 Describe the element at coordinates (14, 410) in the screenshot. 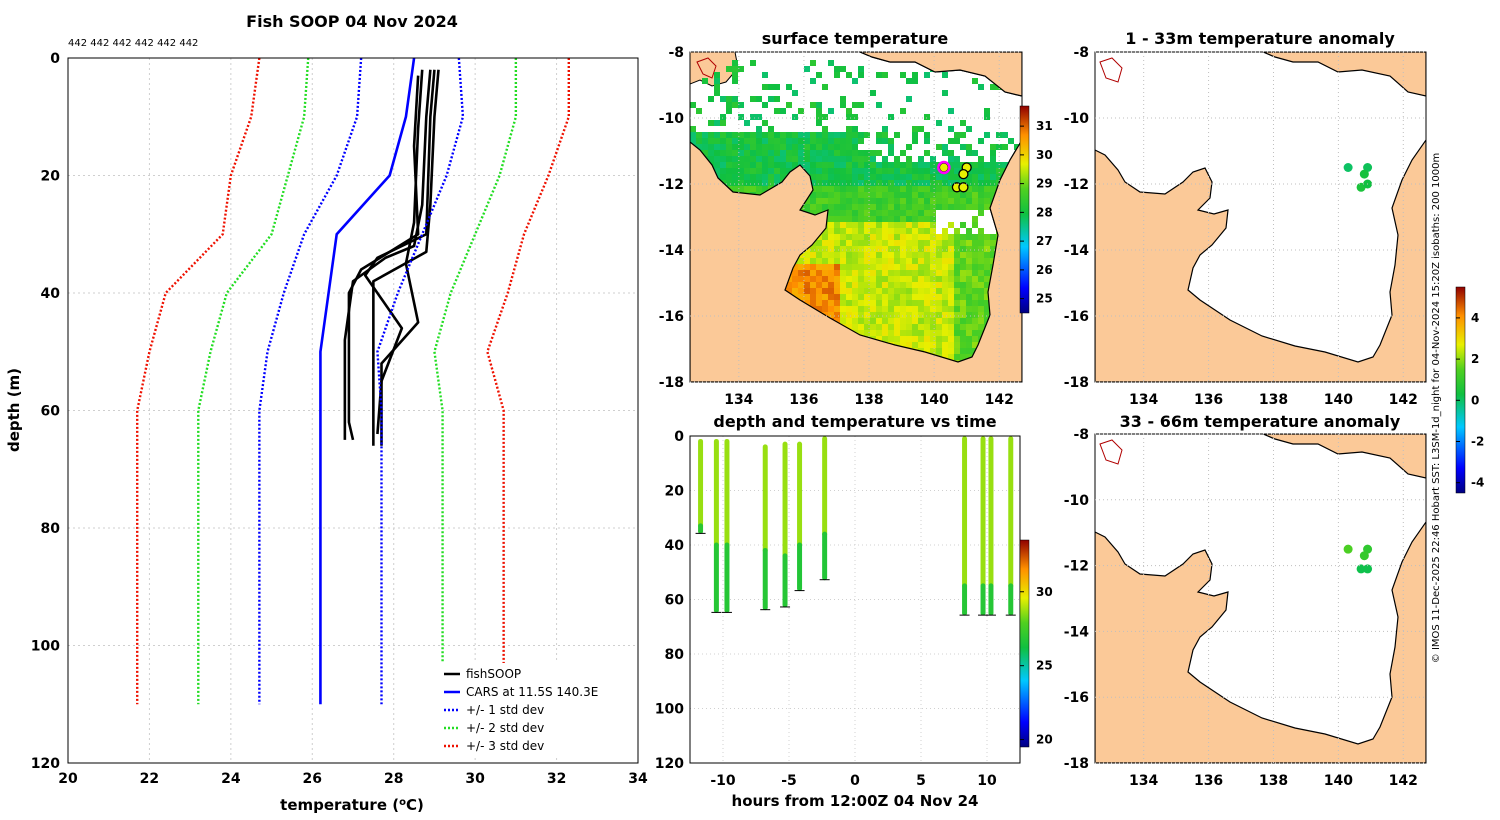

I see `profile-ylabel: depth (m)` at that location.